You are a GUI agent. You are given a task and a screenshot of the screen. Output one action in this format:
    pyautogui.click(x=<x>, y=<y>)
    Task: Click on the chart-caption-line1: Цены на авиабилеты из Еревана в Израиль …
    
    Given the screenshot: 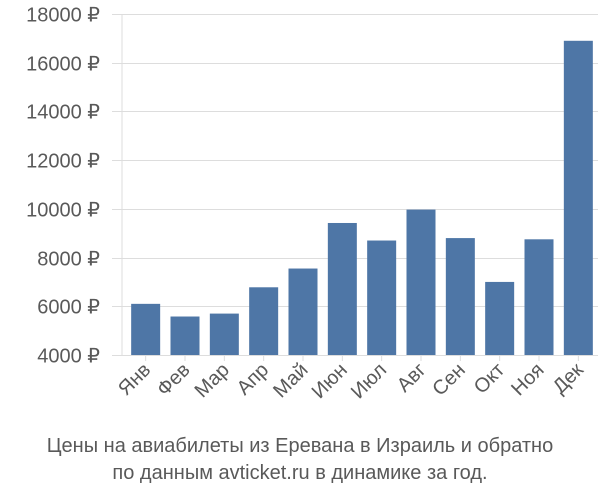 What is the action you would take?
    pyautogui.click(x=300, y=446)
    